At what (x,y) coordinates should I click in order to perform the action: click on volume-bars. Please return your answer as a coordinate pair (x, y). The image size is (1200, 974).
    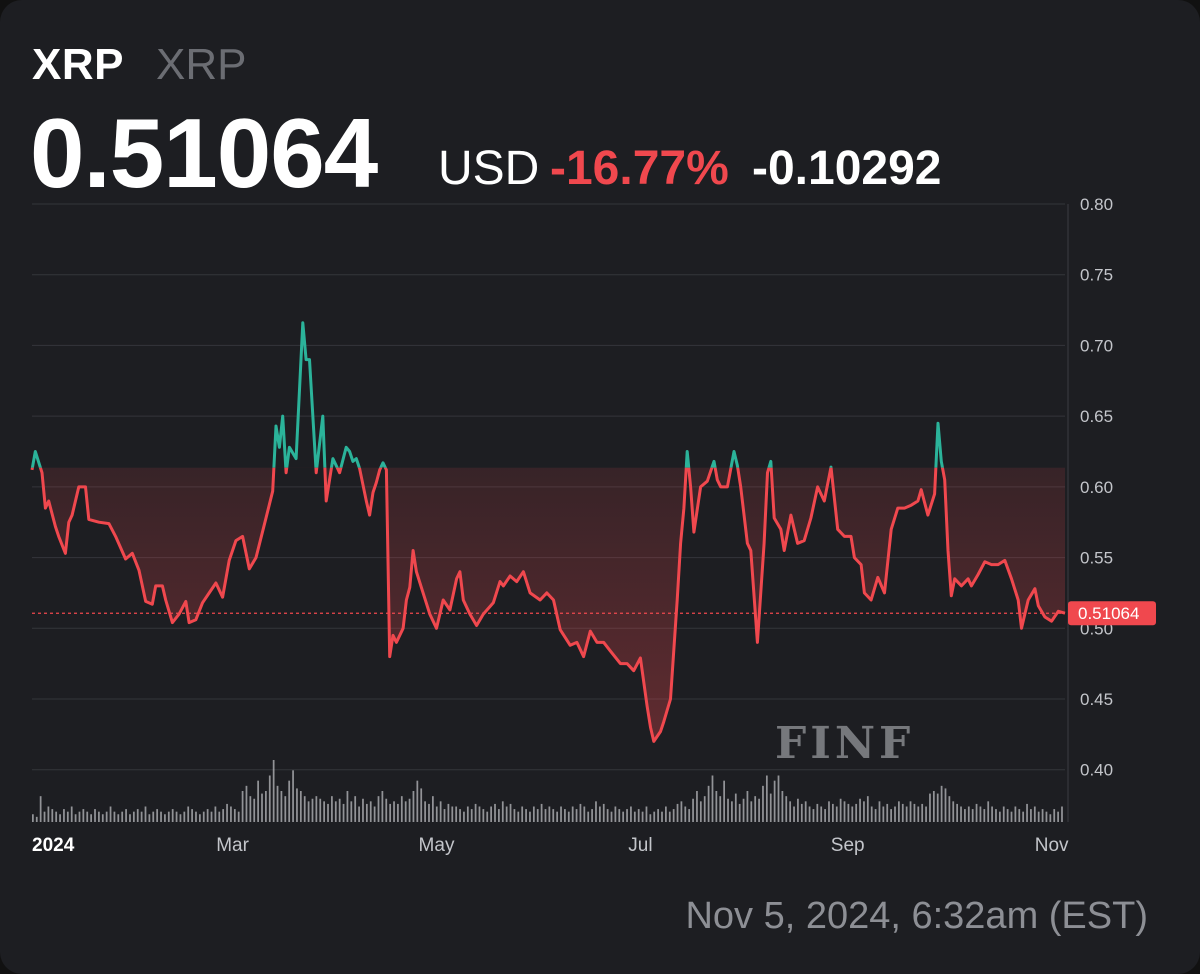
    Looking at the image, I should click on (547, 791).